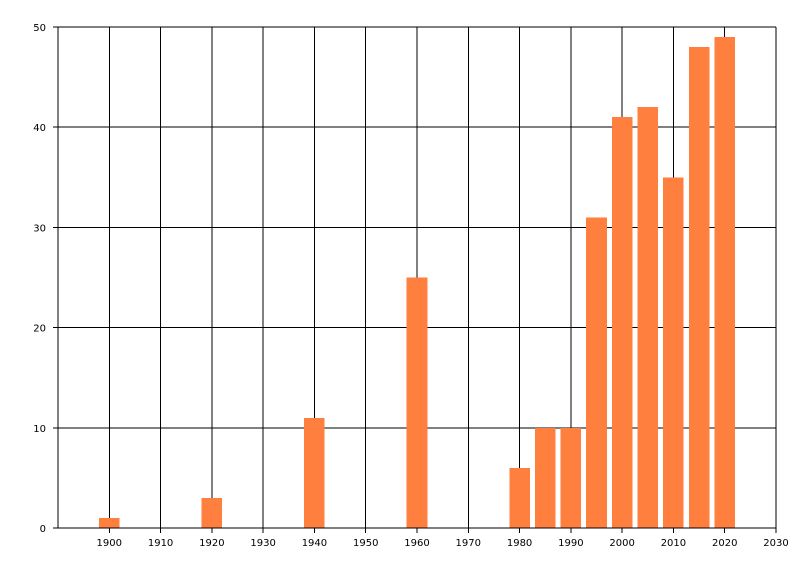 This screenshot has height=576, width=800. What do you see at coordinates (262, 543) in the screenshot?
I see `x-tick-label: 1930` at bounding box center [262, 543].